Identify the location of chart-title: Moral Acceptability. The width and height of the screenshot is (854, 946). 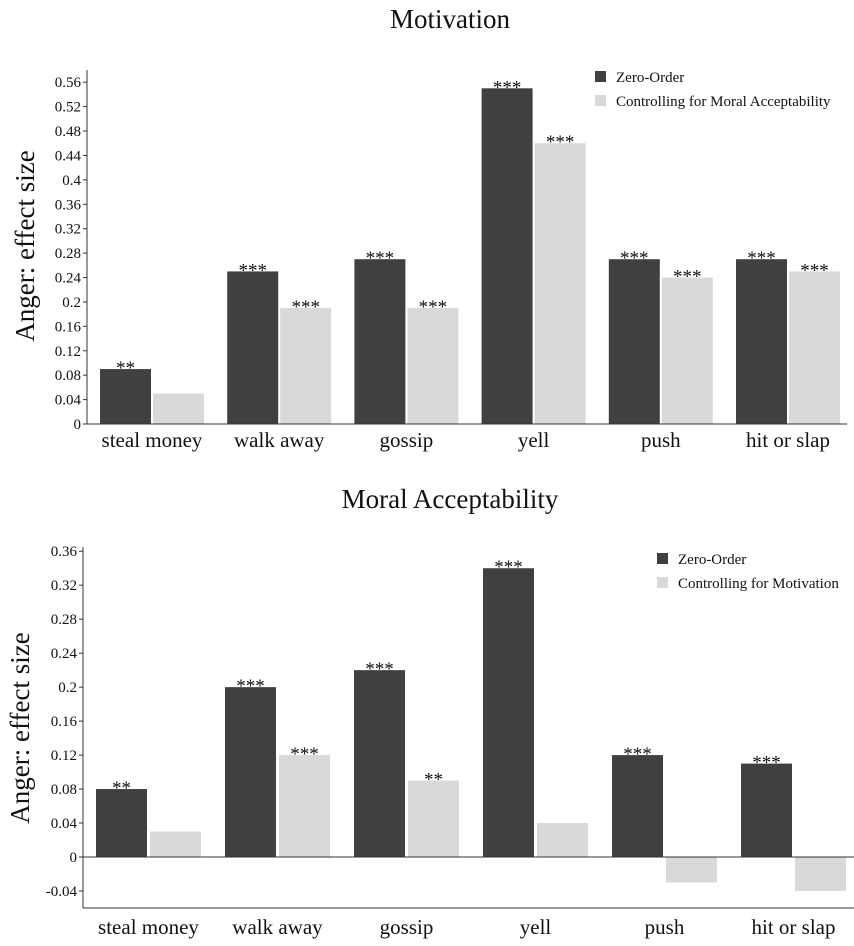
(450, 499).